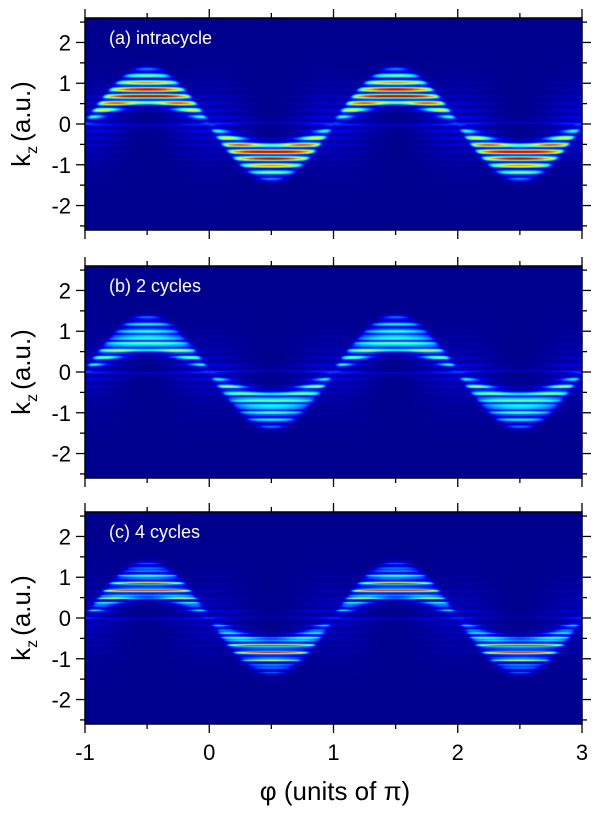 The width and height of the screenshot is (596, 813). What do you see at coordinates (154, 532) in the screenshot?
I see `panel-label: (c) 4 cycles` at bounding box center [154, 532].